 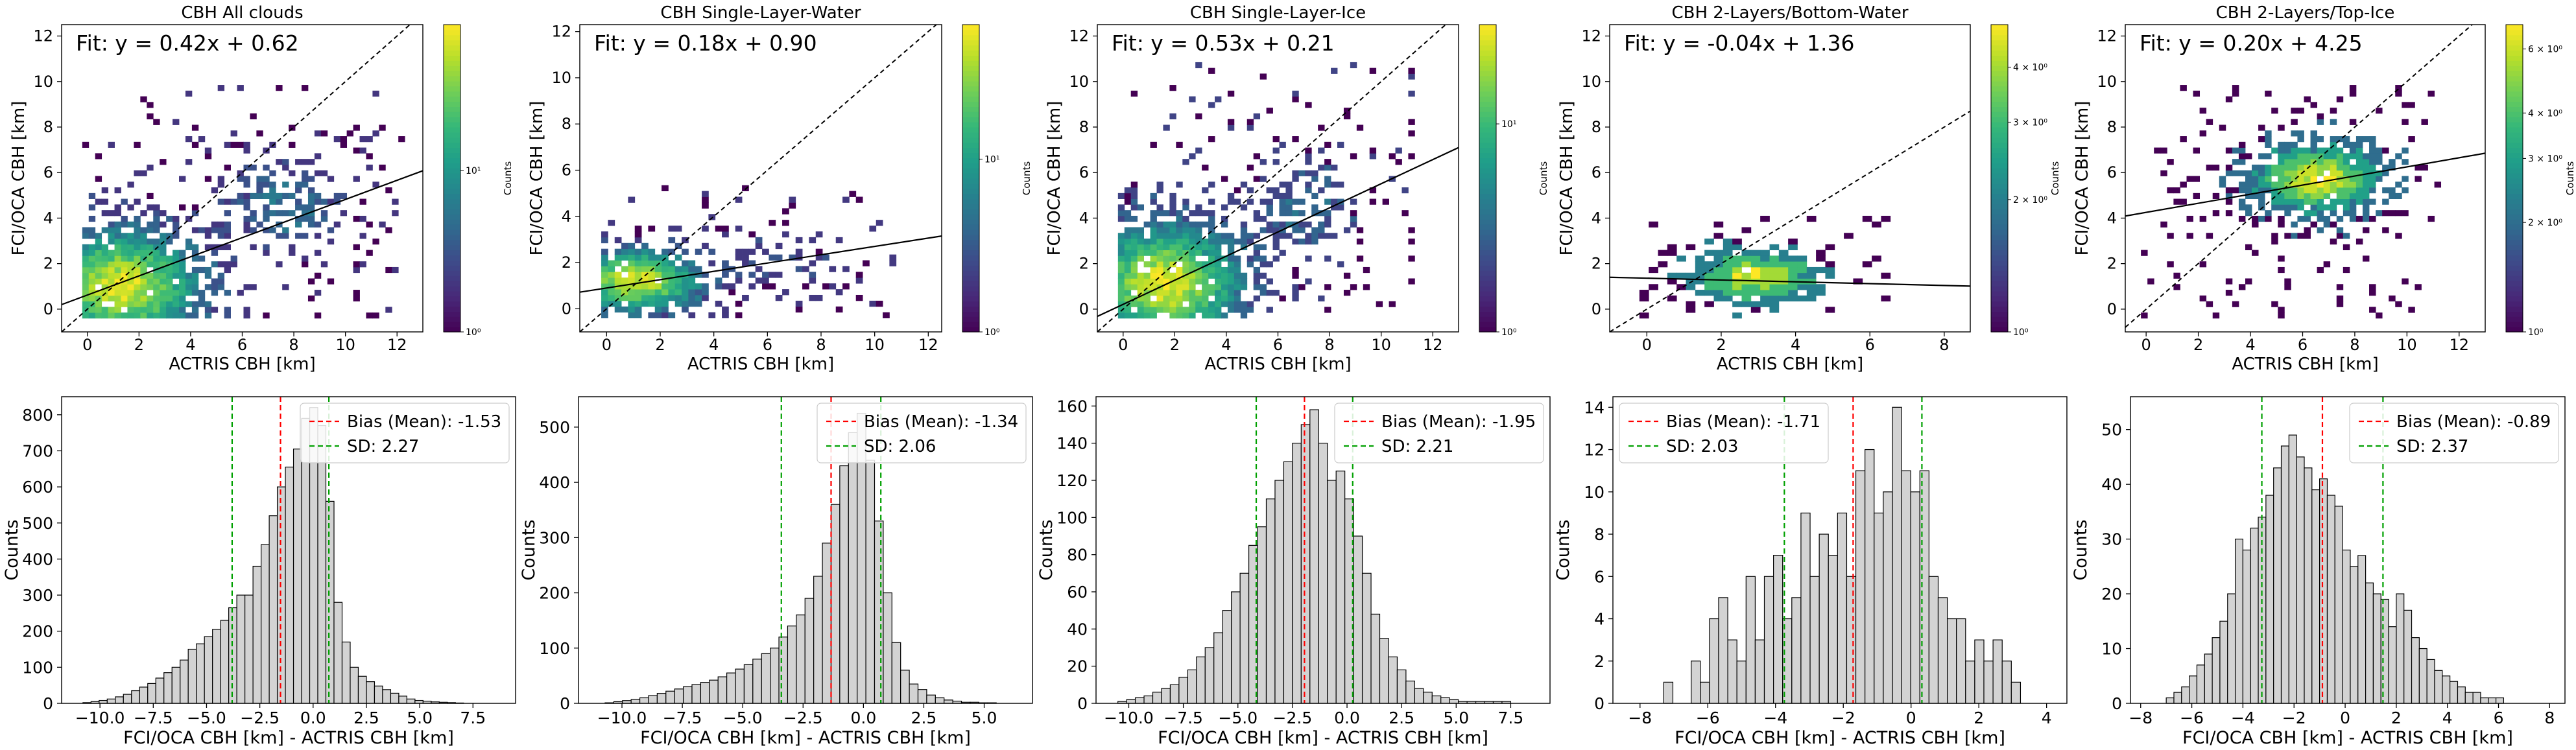 What do you see at coordinates (1077, 629) in the screenshot?
I see `y-tick-label: 40` at bounding box center [1077, 629].